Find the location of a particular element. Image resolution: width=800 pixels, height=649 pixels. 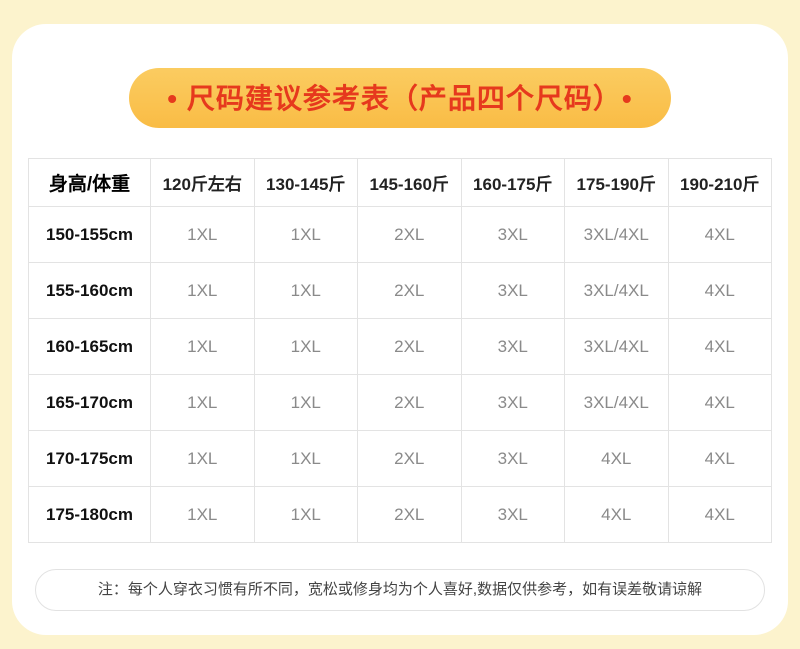

page-title: • 尺码建议参考表（产品四个尺码）• is located at coordinates (400, 98).